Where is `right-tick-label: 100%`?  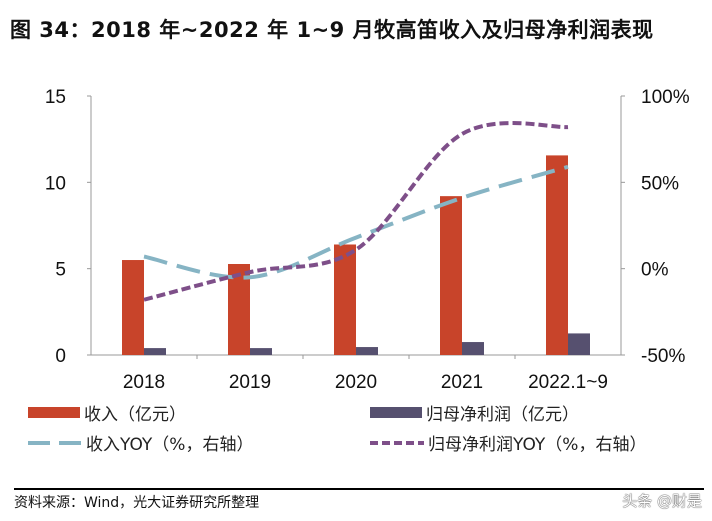 right-tick-label: 100% is located at coordinates (665, 97).